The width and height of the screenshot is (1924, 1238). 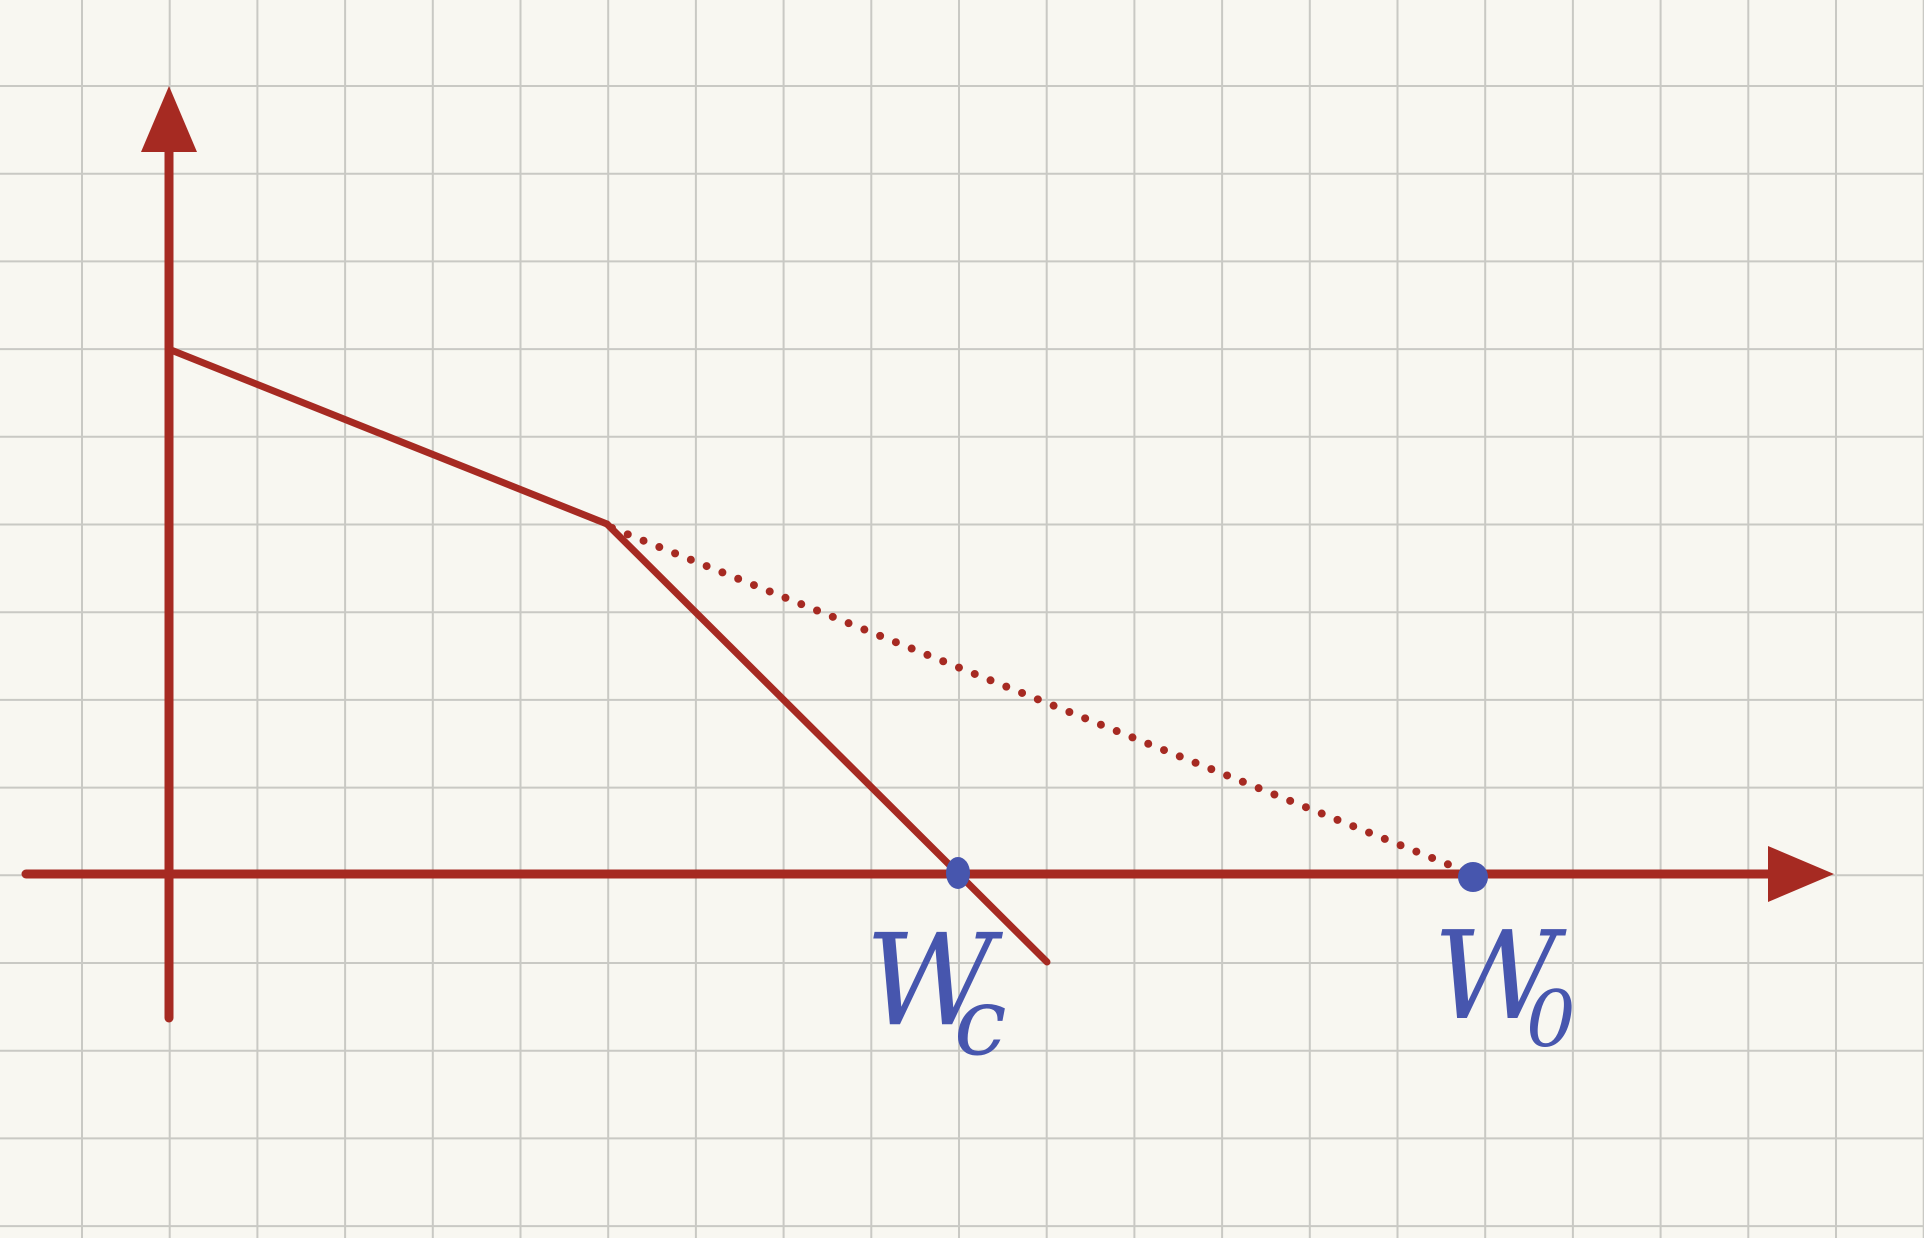 I want to click on omega-c-main: W, so click(x=934, y=980).